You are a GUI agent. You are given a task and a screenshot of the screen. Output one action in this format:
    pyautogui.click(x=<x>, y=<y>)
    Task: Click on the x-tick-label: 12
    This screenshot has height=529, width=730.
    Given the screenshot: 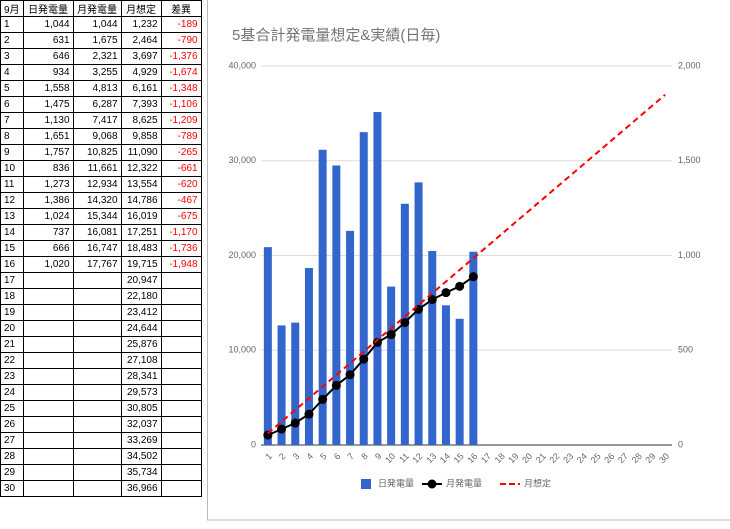 What is the action you would take?
    pyautogui.click(x=417, y=458)
    